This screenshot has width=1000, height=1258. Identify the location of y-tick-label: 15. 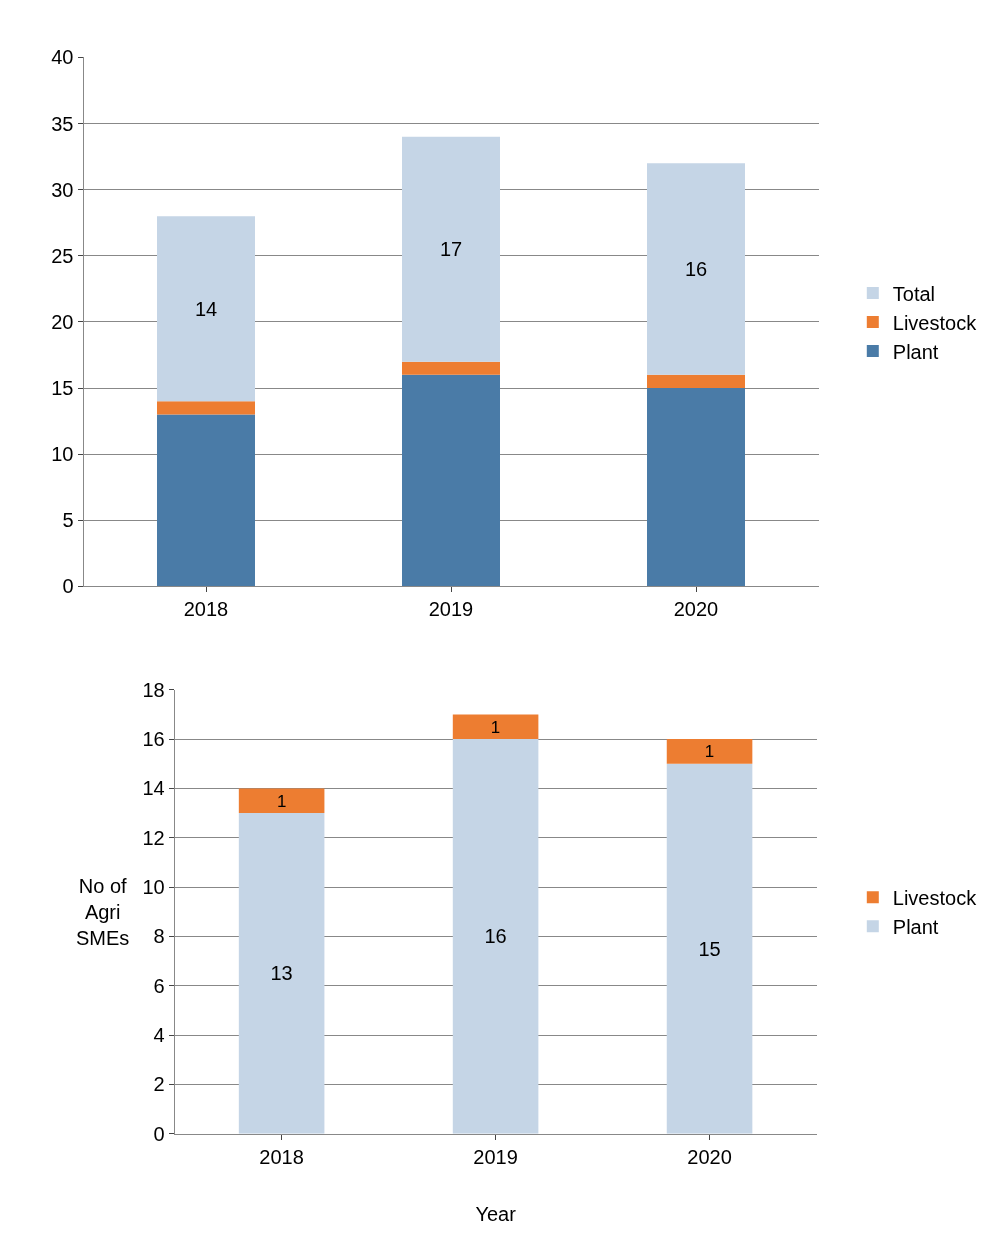
(62, 388).